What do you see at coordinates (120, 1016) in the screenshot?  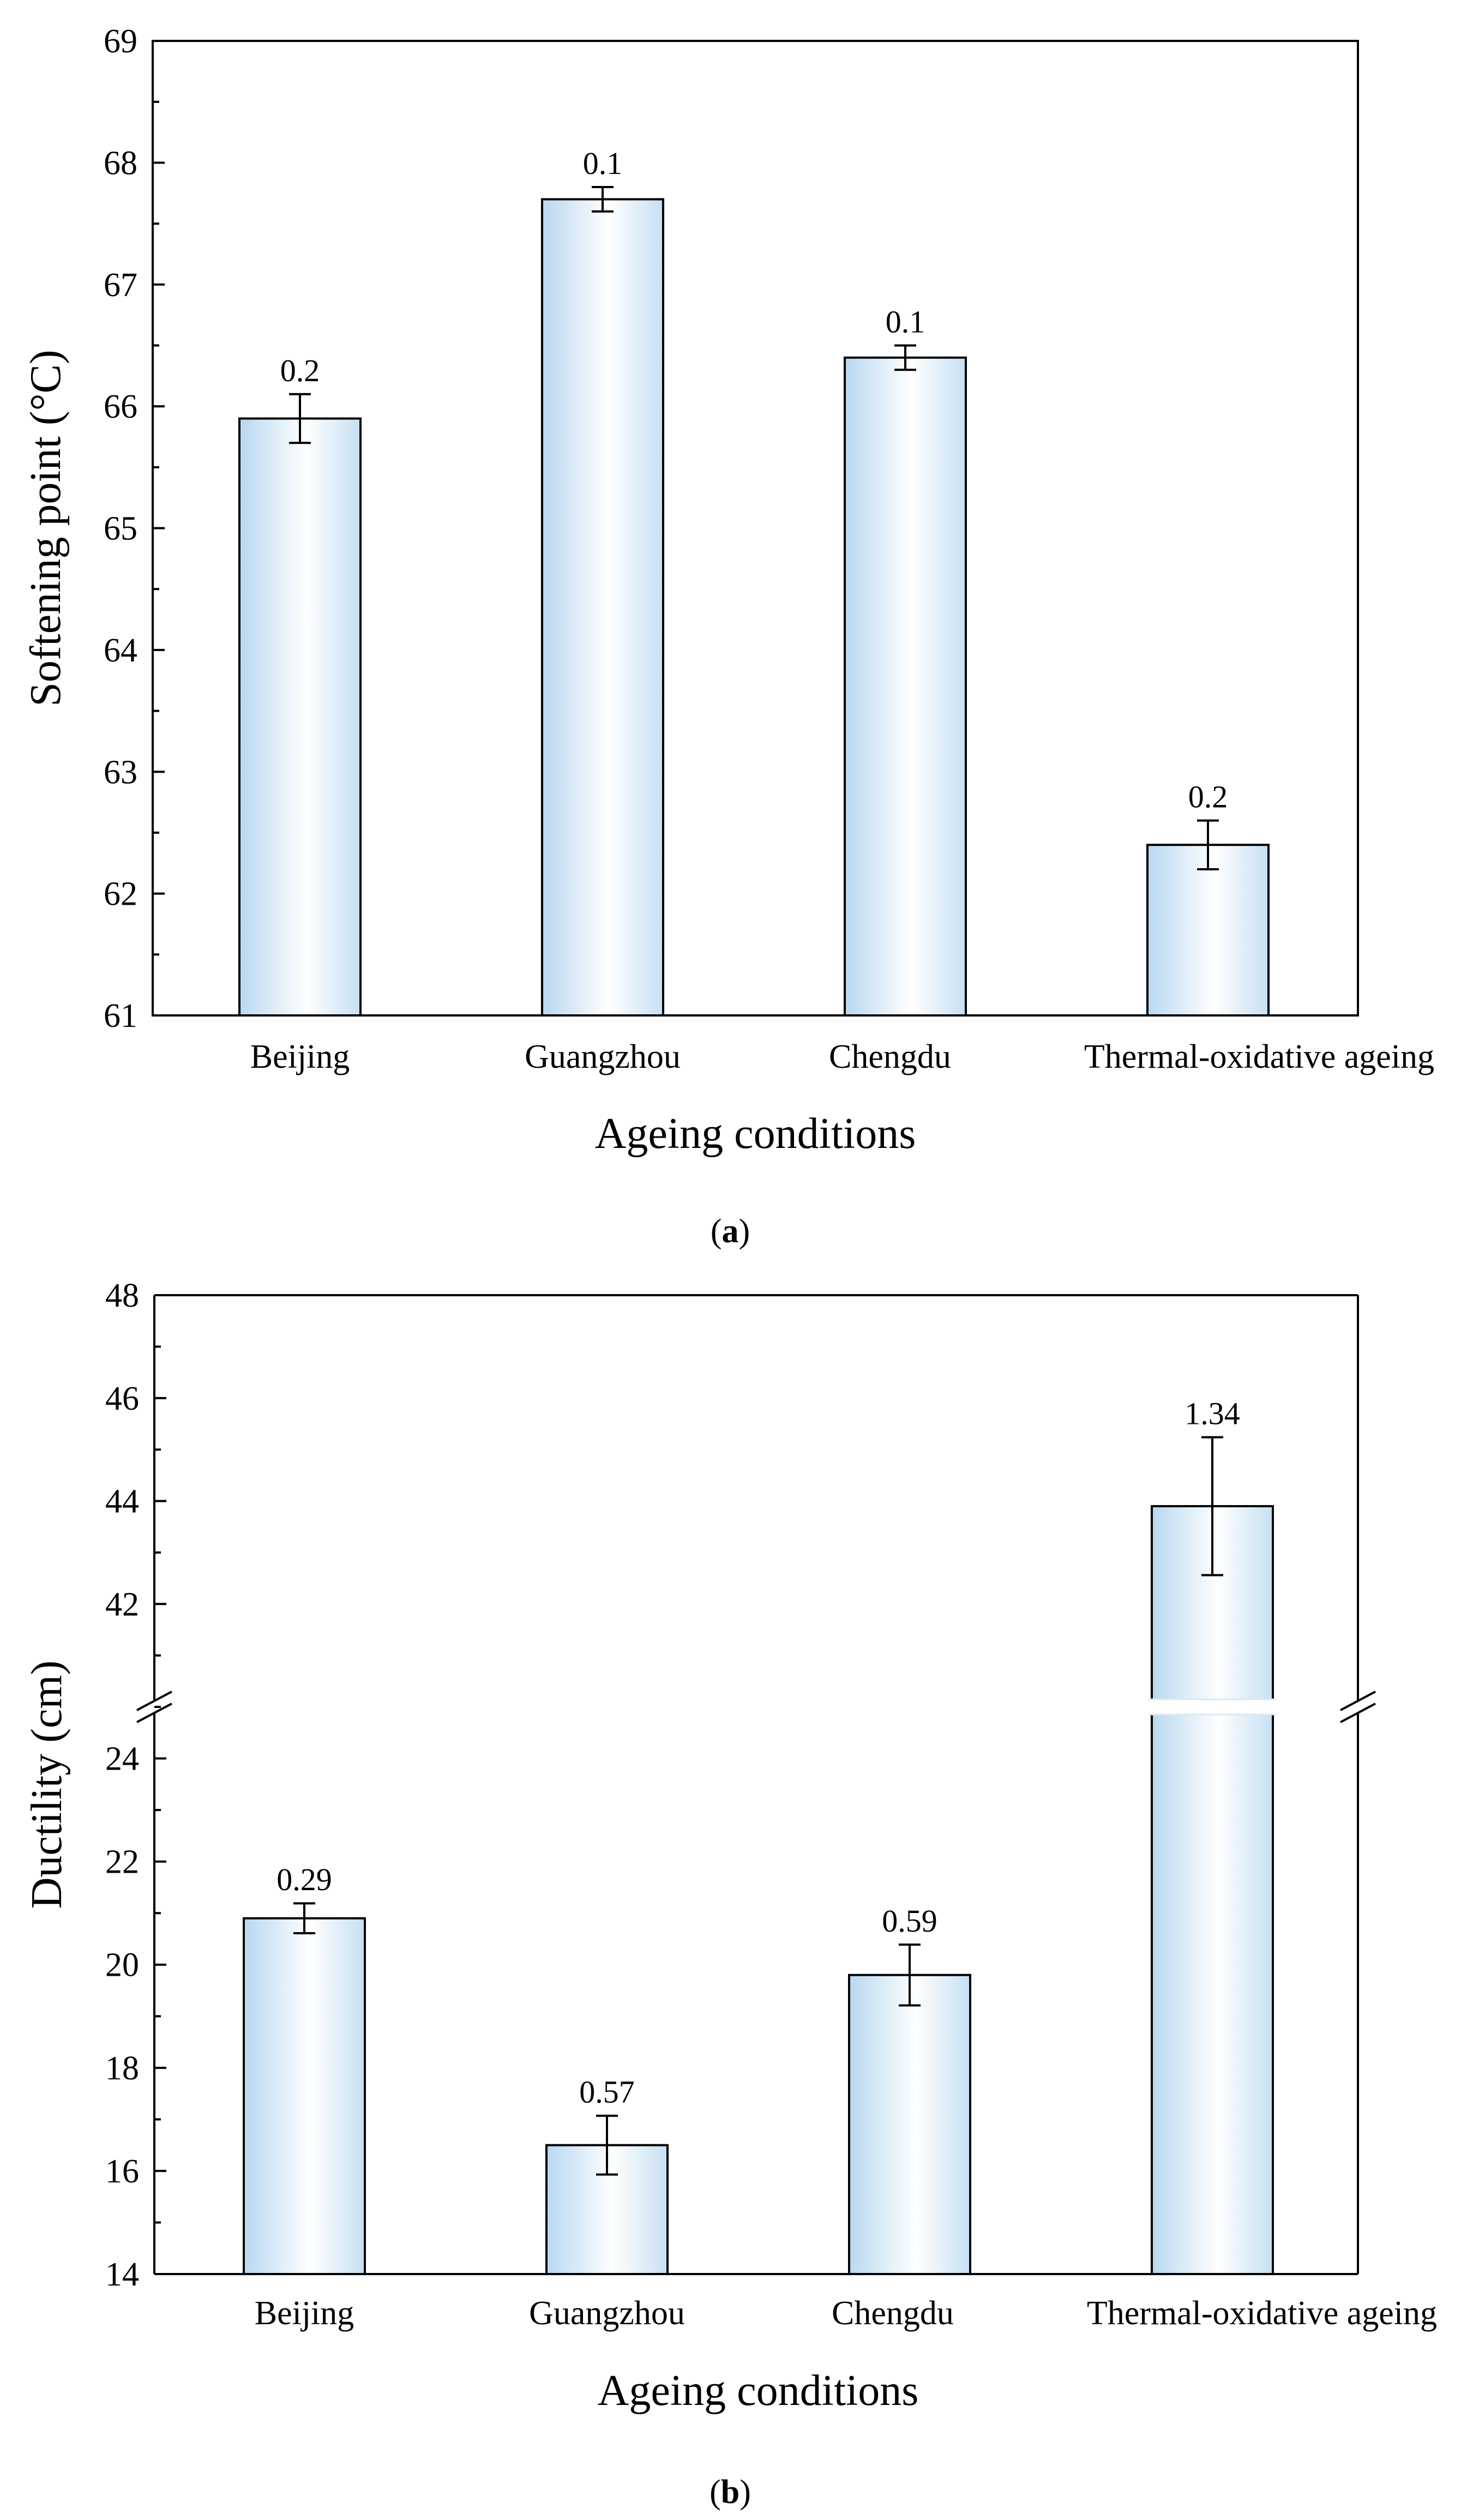 I see `y-tick-label: 61` at bounding box center [120, 1016].